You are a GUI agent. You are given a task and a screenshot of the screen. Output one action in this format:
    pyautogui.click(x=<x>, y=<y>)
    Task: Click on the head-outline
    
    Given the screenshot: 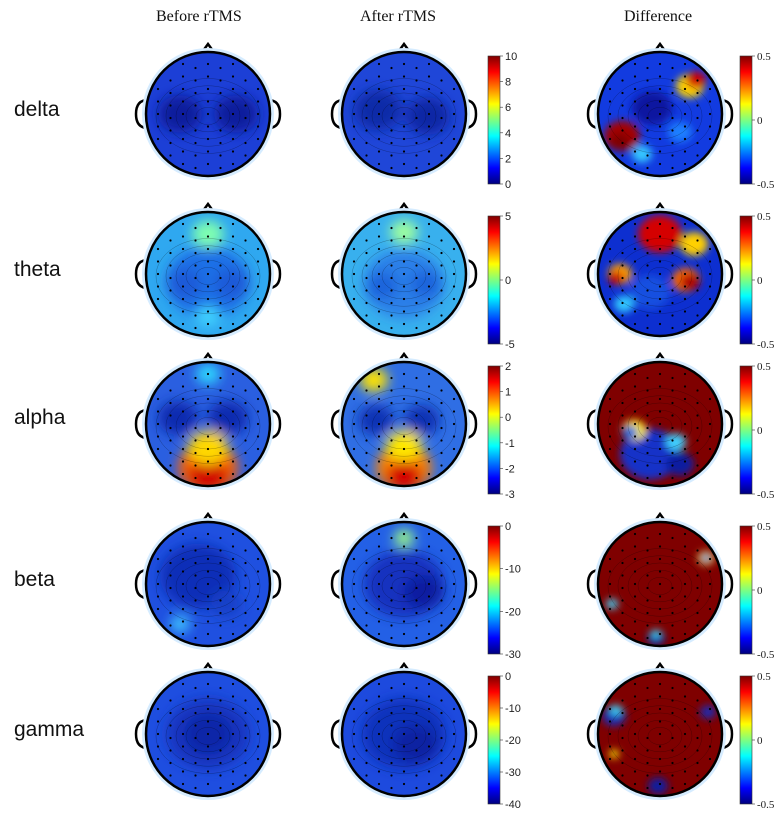 What is the action you would take?
    pyautogui.click(x=404, y=424)
    